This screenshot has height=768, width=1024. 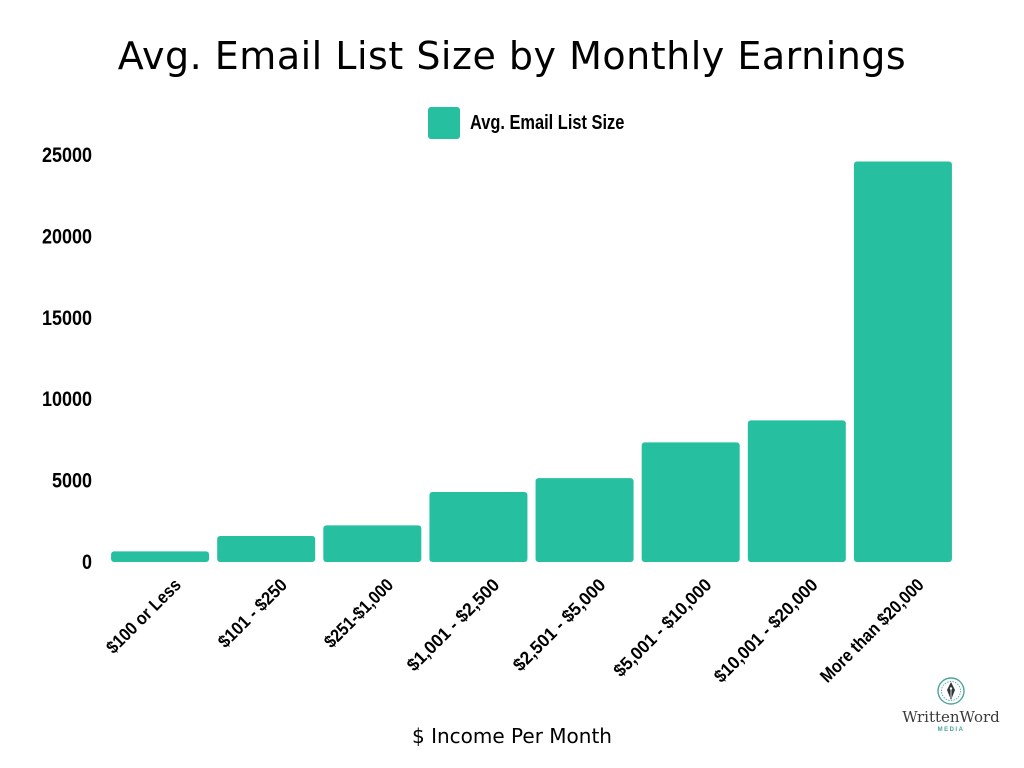 What do you see at coordinates (512, 736) in the screenshot?
I see `x-axis-label: $ Income Per Month` at bounding box center [512, 736].